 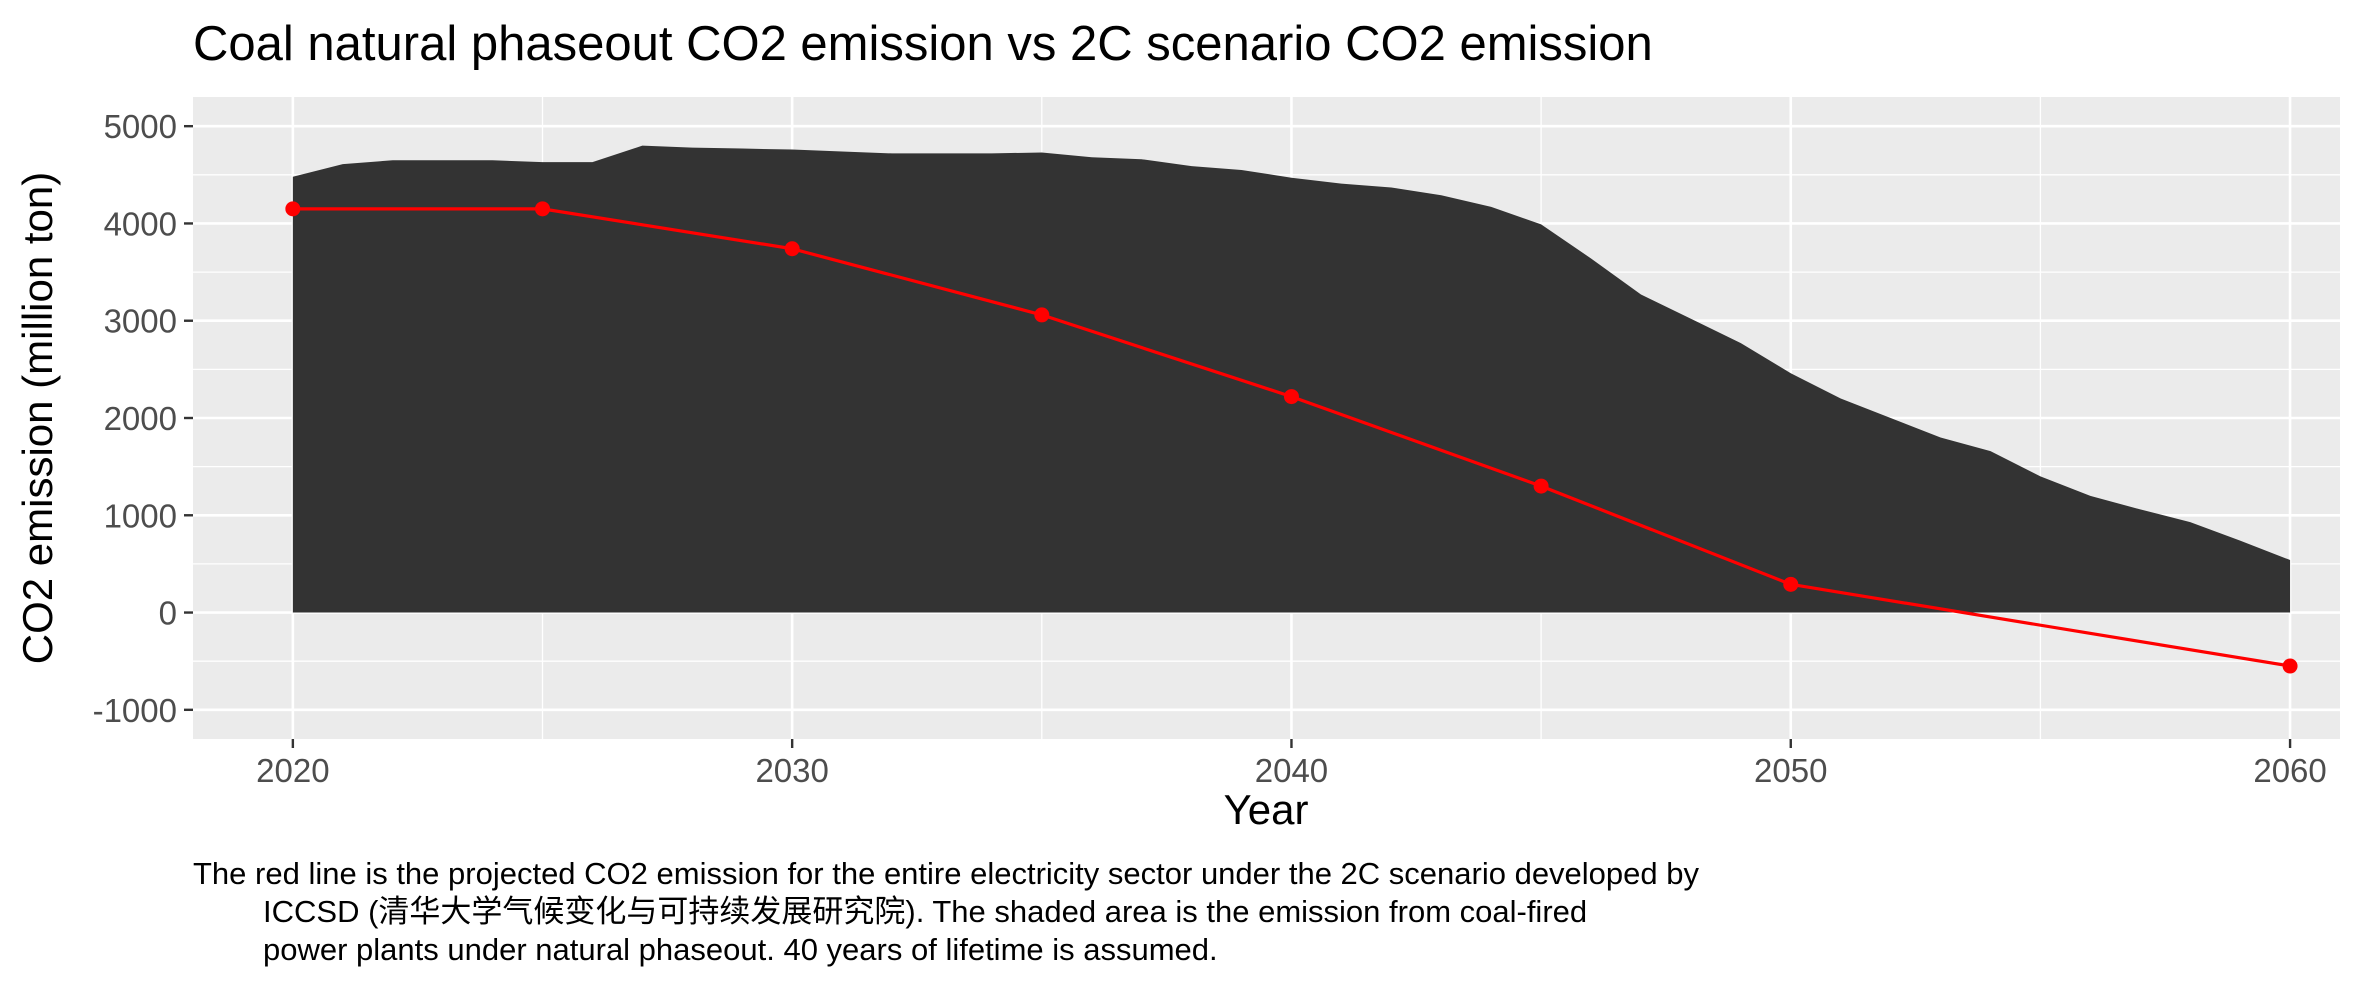 What do you see at coordinates (791, 770) in the screenshot?
I see `x-tick-label: 2030` at bounding box center [791, 770].